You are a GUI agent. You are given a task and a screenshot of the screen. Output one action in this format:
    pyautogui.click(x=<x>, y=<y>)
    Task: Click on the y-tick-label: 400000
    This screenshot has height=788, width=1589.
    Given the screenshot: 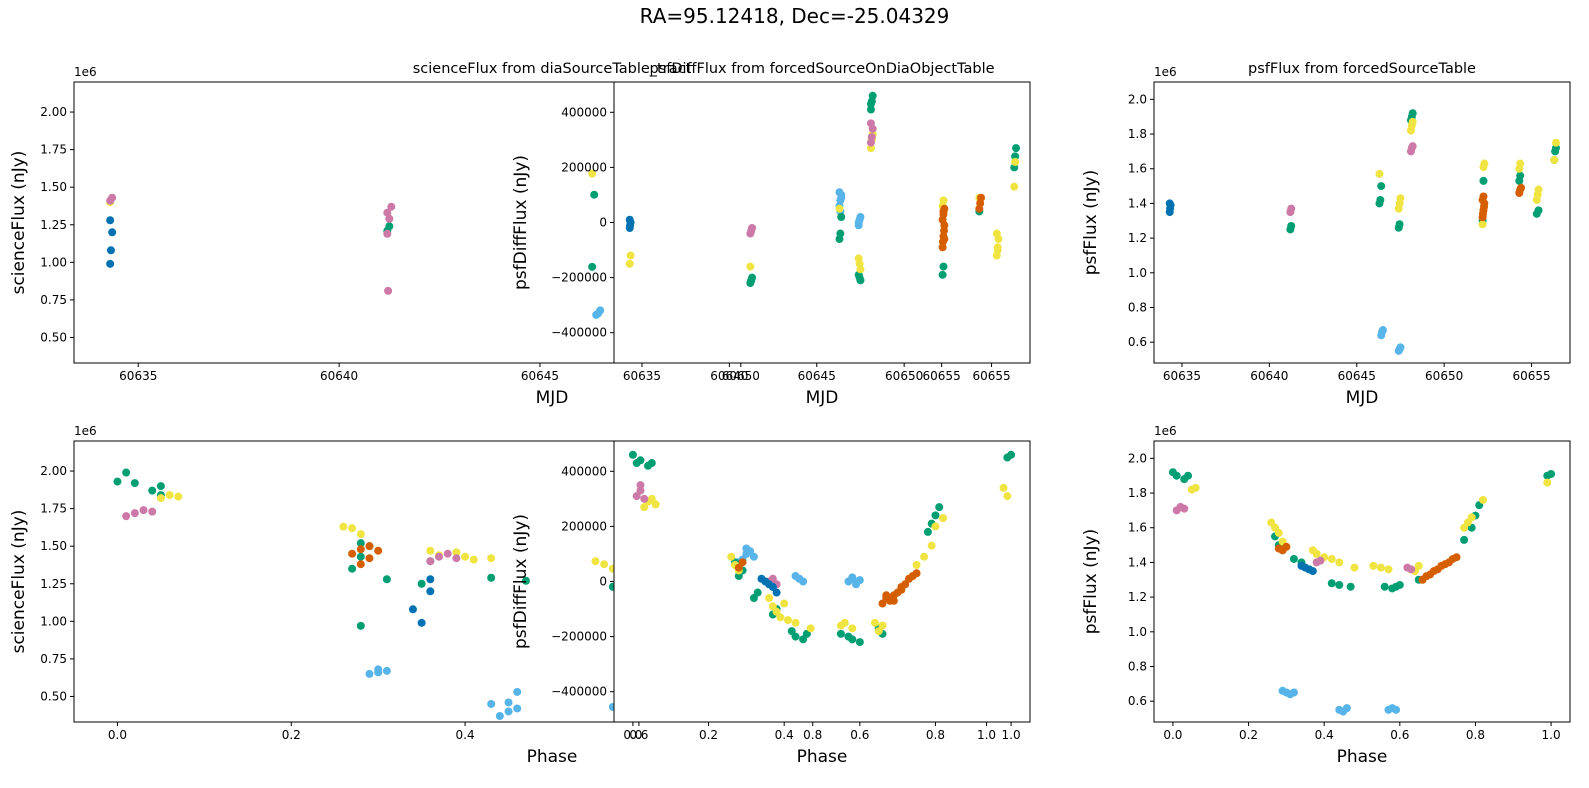 What is the action you would take?
    pyautogui.click(x=584, y=112)
    